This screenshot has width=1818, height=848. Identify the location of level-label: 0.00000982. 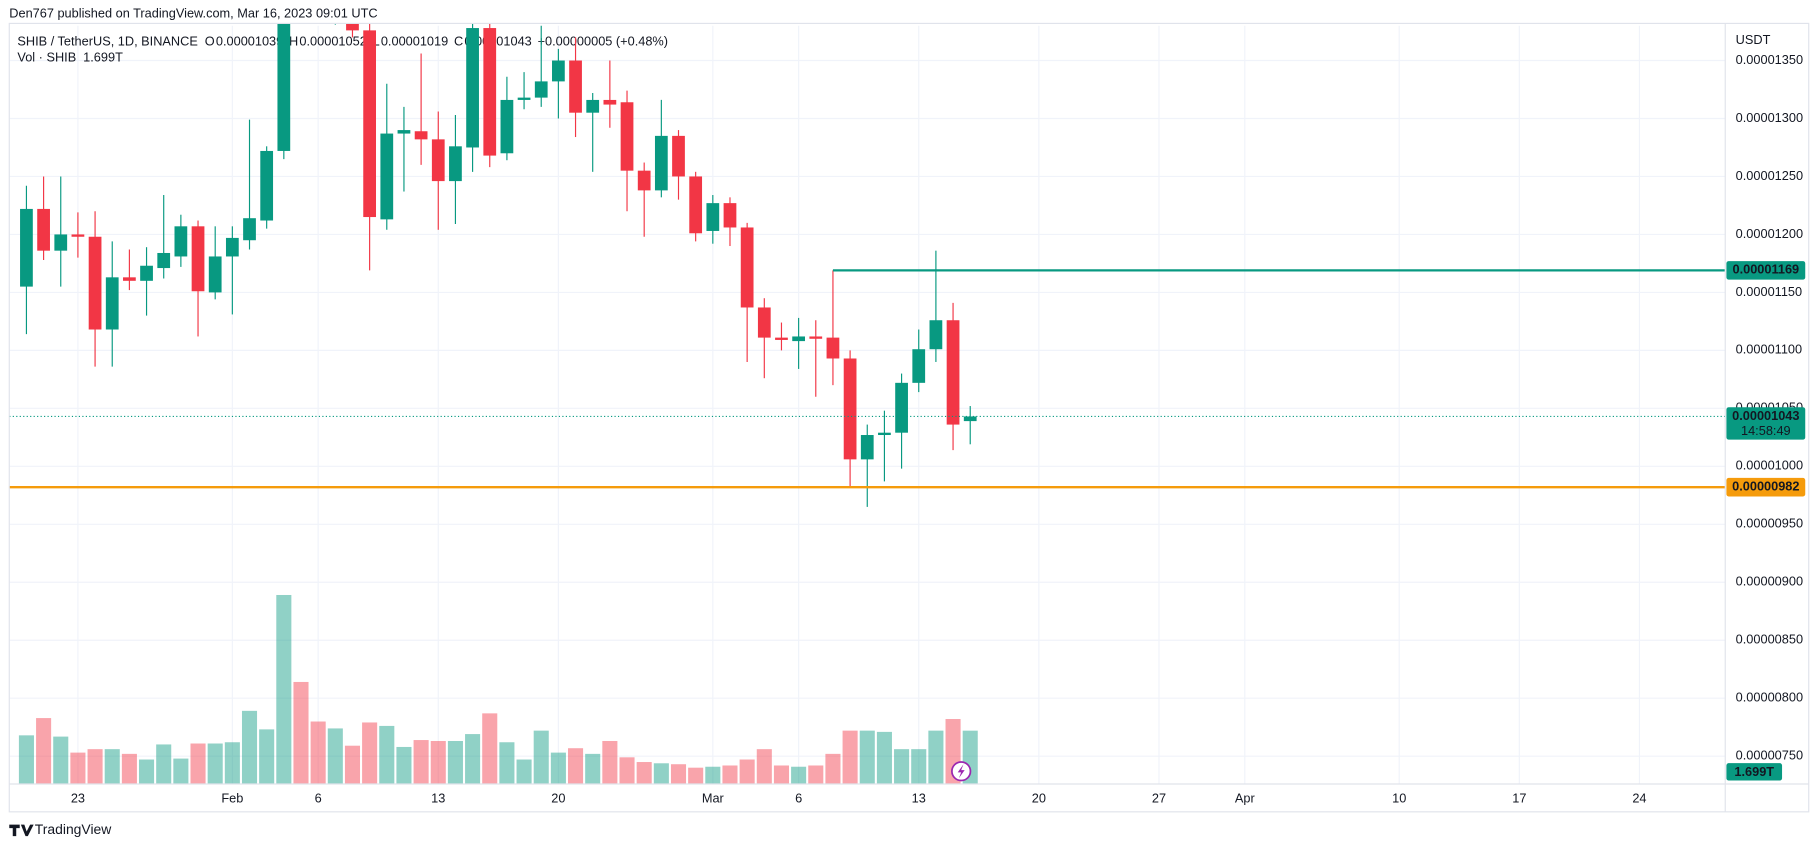
(1765, 486).